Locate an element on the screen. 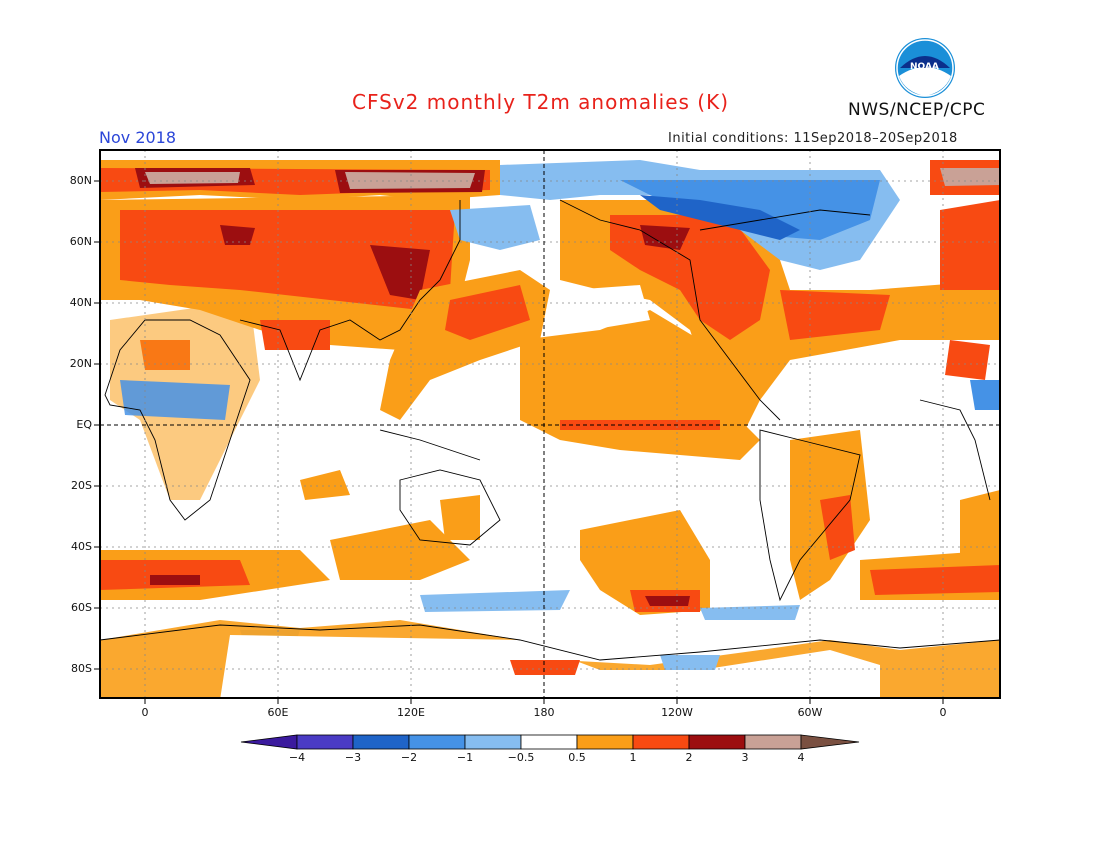 This screenshot has width=1100, height=850. lon-label-60w: 60W is located at coordinates (810, 712).